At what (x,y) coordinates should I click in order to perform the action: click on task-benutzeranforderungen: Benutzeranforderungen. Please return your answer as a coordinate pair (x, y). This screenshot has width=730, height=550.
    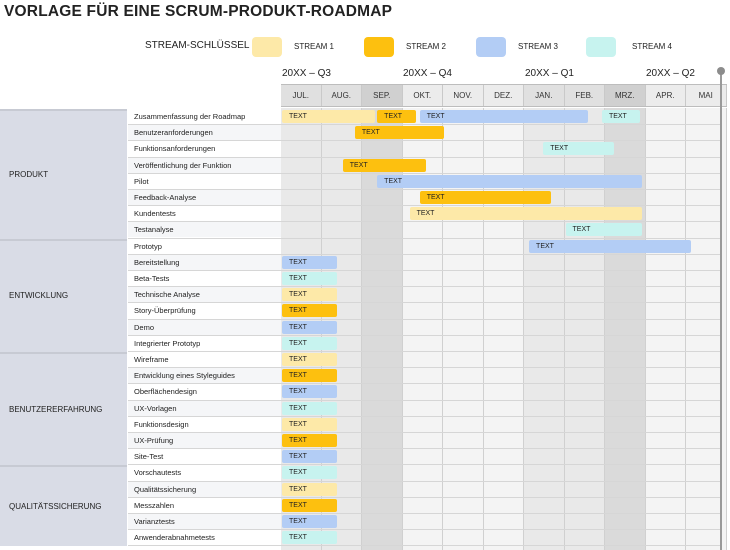
    Looking at the image, I should click on (204, 133).